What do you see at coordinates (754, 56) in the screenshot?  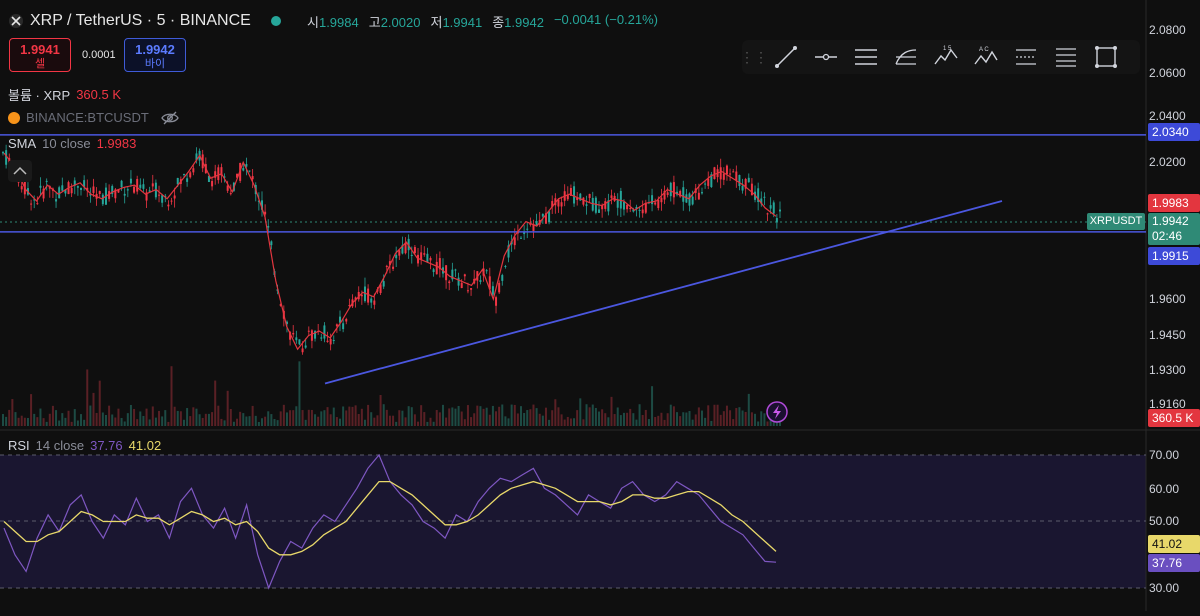 I see `drag-handle-icon: ⋮⋮` at bounding box center [754, 56].